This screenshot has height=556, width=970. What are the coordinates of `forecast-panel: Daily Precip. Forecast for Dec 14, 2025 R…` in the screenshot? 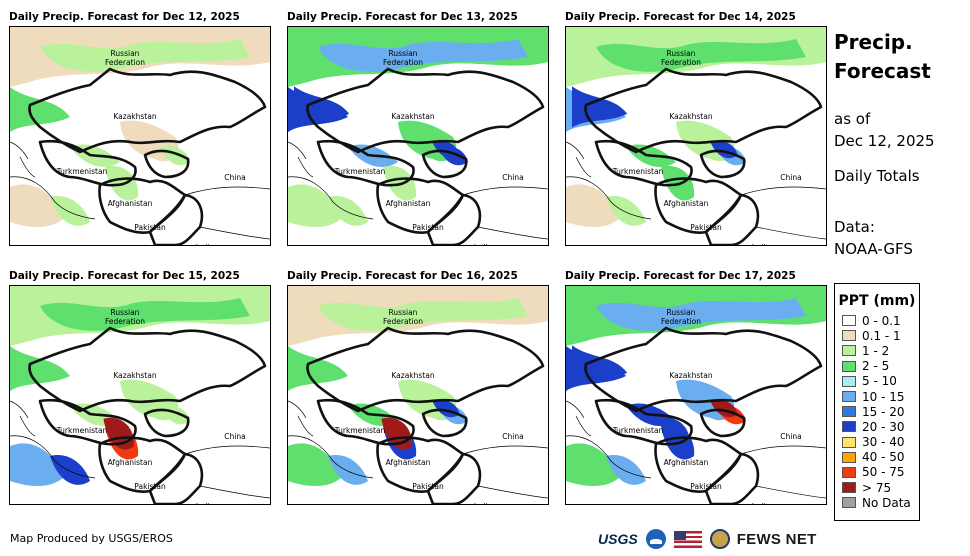 It's located at (696, 129).